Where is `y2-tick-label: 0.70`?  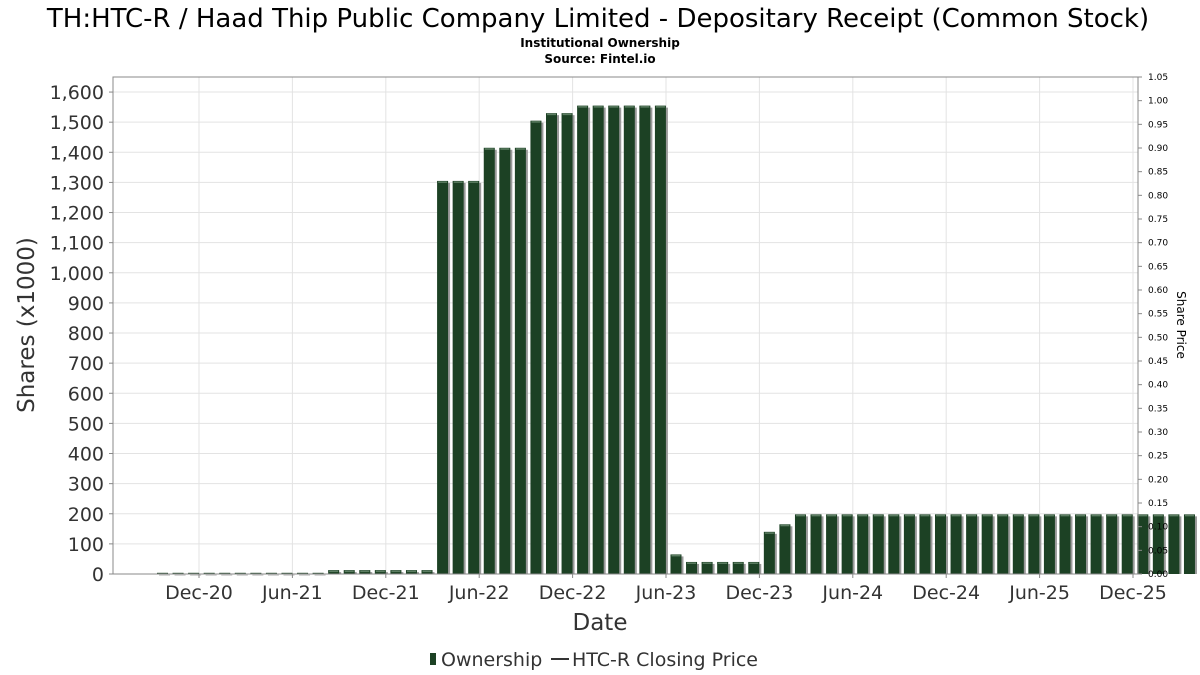
y2-tick-label: 0.70 is located at coordinates (1158, 244).